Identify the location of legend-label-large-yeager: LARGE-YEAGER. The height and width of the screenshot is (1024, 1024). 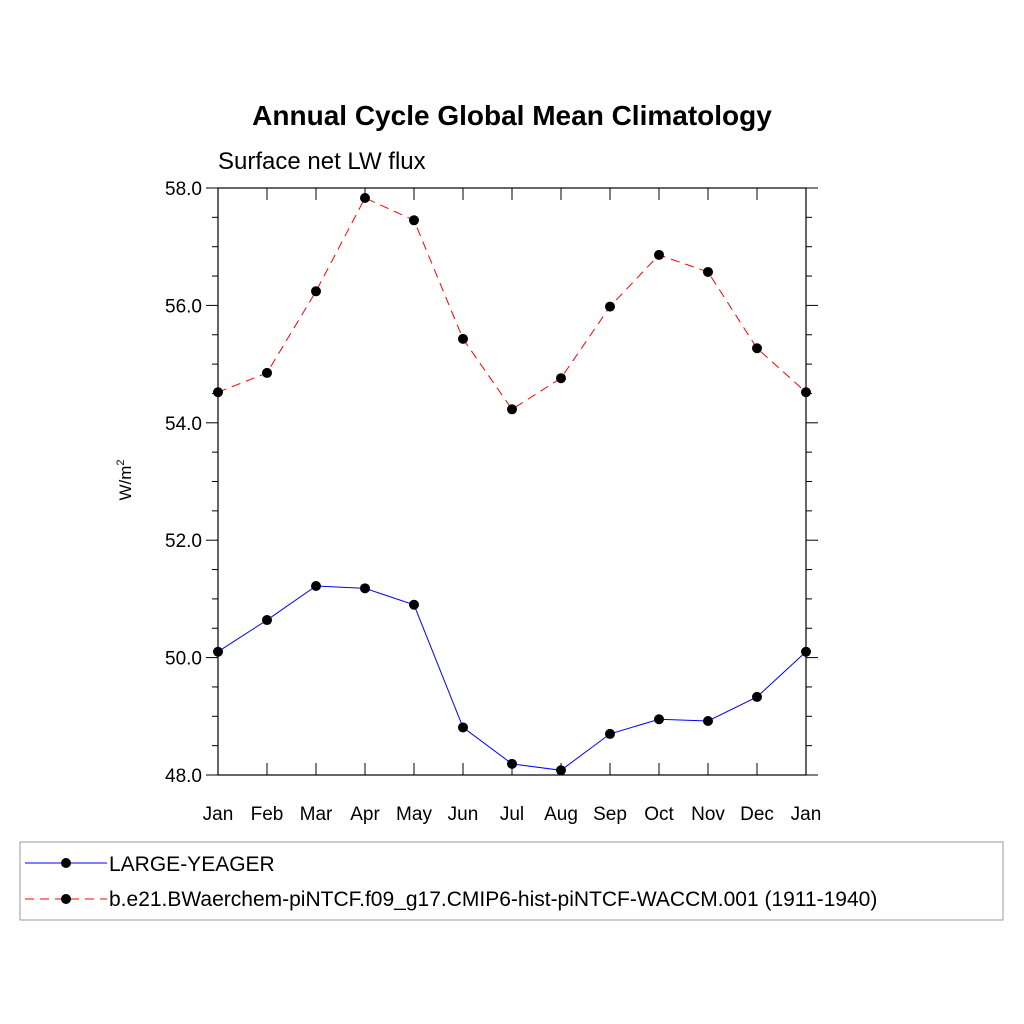
(192, 864).